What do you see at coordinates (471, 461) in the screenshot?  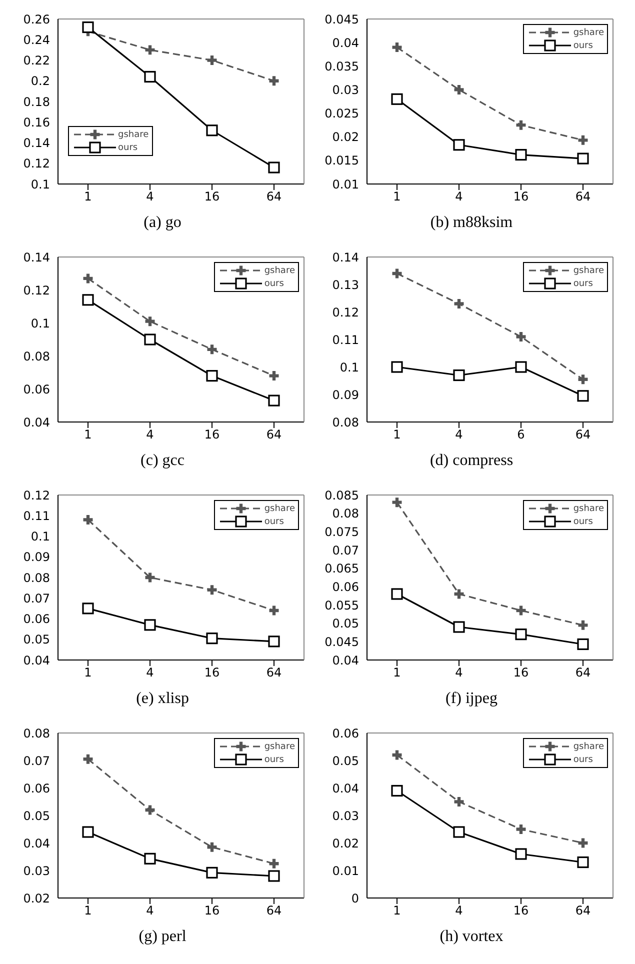 I see `text: (d) compress` at bounding box center [471, 461].